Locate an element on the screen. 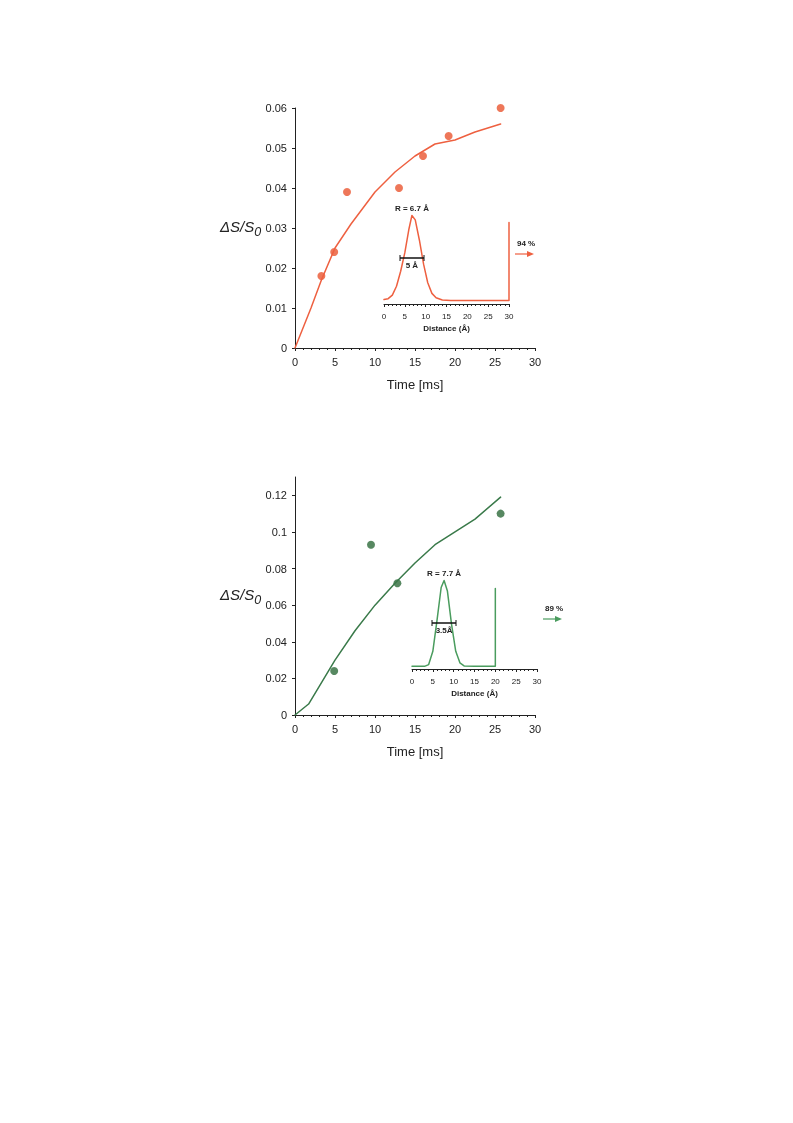 The width and height of the screenshot is (793, 1123). annotation: 3.5Å is located at coordinates (444, 630).